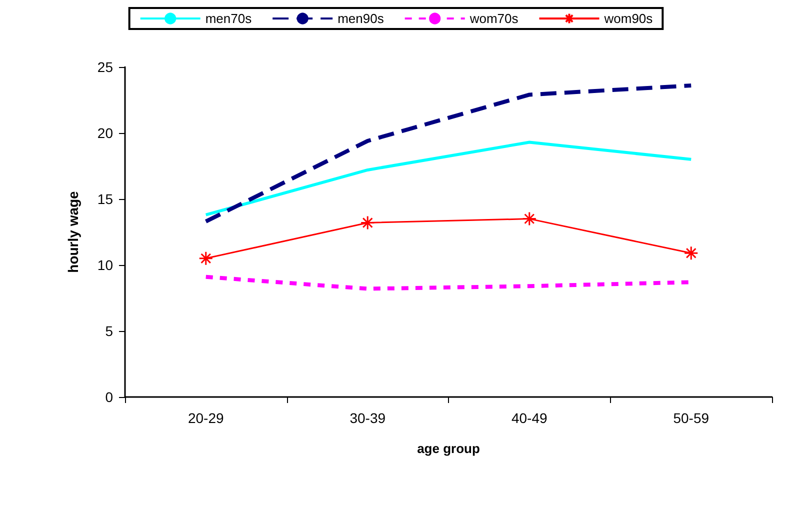 Image resolution: width=792 pixels, height=515 pixels. I want to click on legend-label: wom70s, so click(493, 18).